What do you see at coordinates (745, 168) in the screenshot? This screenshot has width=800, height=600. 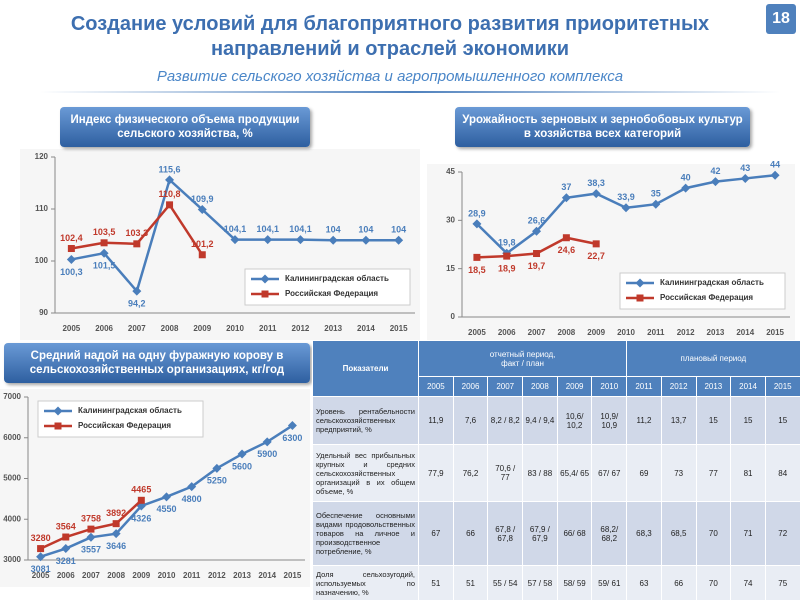 I see `data-label: 43` at bounding box center [745, 168].